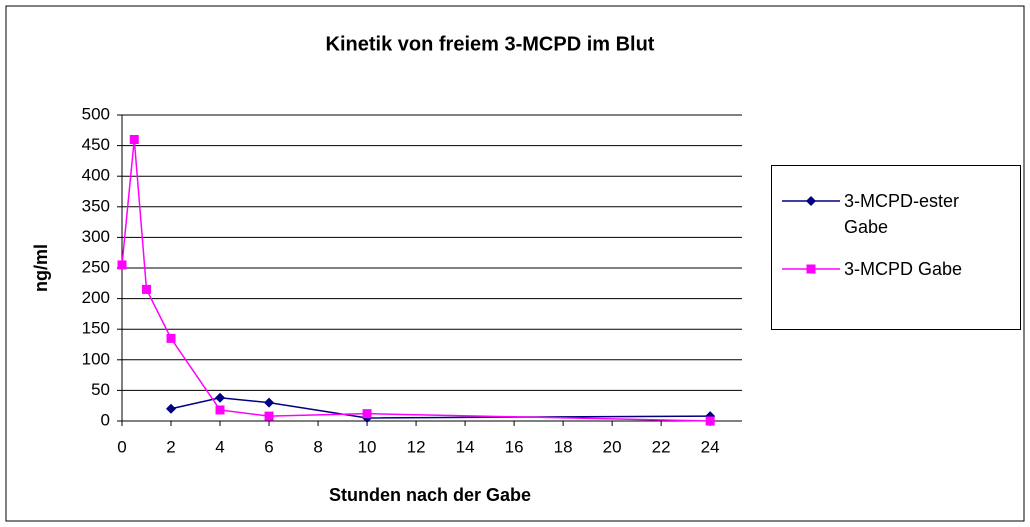 This screenshot has width=1030, height=527. What do you see at coordinates (514, 446) in the screenshot?
I see `x-tick-label: 16` at bounding box center [514, 446].